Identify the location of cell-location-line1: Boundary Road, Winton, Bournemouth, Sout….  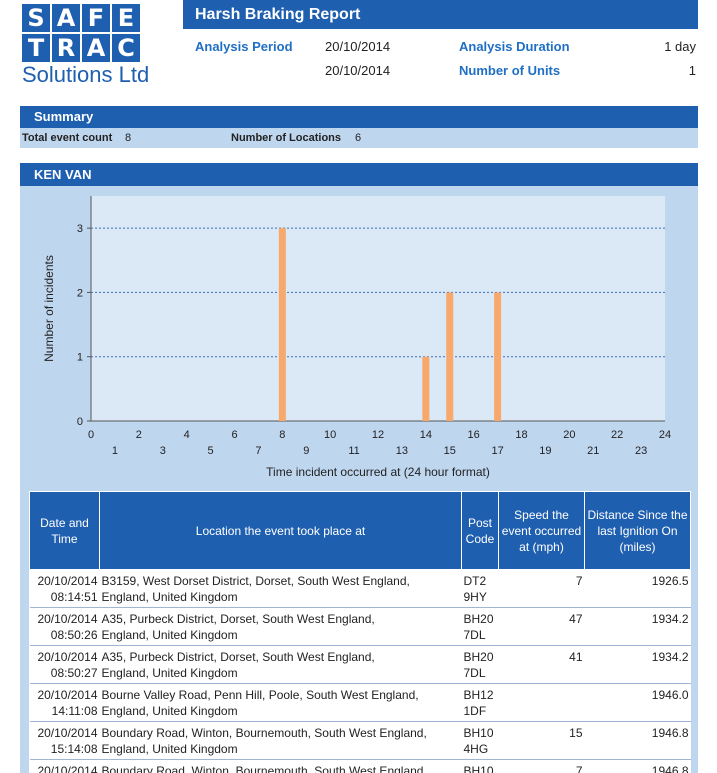
(264, 733).